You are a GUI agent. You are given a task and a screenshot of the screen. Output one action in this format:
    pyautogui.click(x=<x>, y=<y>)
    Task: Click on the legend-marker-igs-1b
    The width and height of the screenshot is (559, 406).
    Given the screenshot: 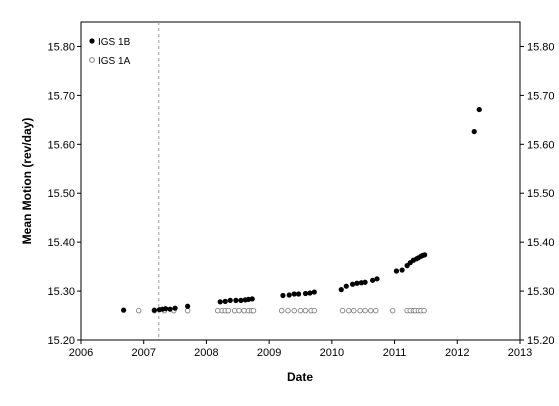 What is the action you would take?
    pyautogui.click(x=92, y=41)
    